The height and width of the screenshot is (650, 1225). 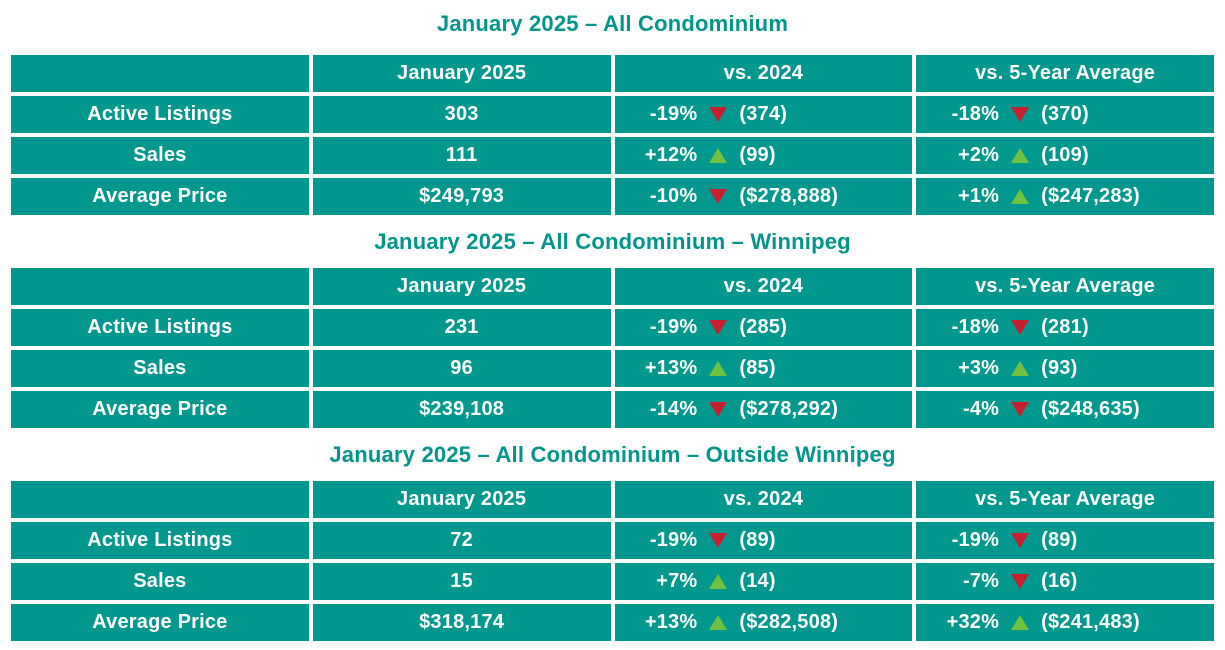 I want to click on percent-change: +2%, so click(x=978, y=155).